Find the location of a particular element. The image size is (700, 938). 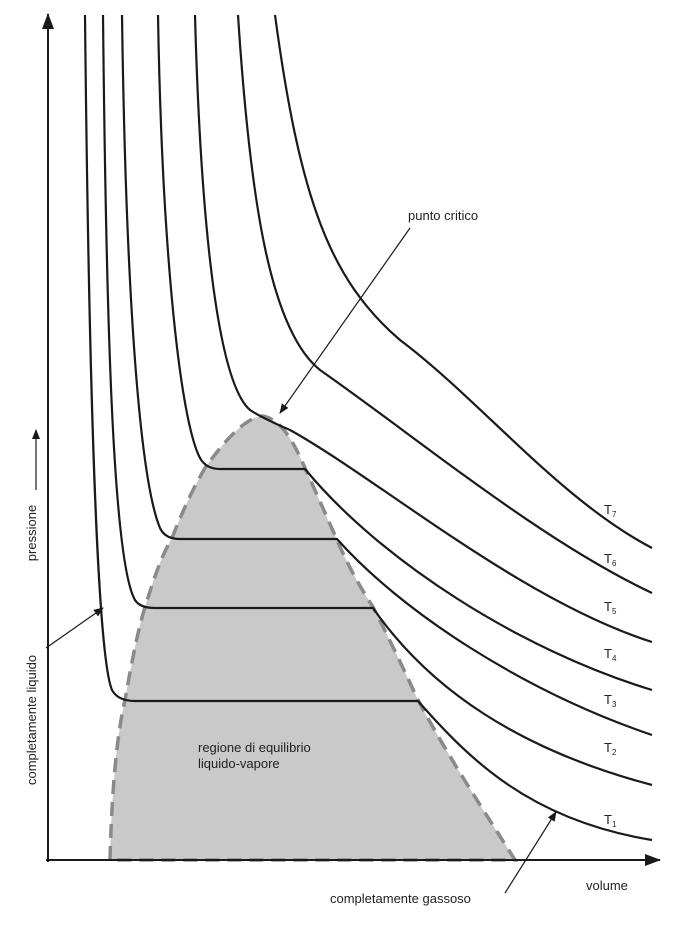

subscript: 7 is located at coordinates (614, 514).